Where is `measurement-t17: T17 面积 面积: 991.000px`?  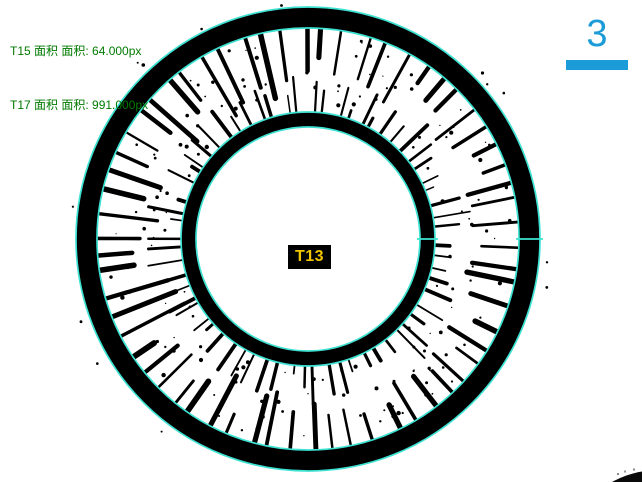
measurement-t17: T17 面积 面积: 991.000px is located at coordinates (79, 105).